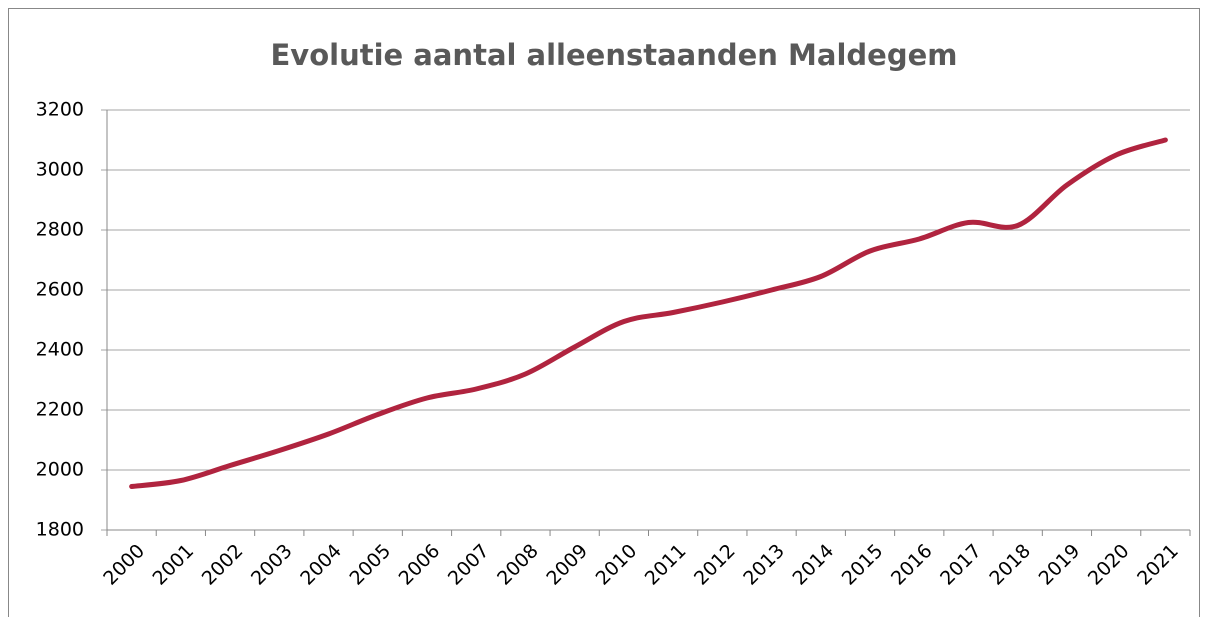 This screenshot has width=1208, height=621. What do you see at coordinates (60, 110) in the screenshot?
I see `y-tick-label: 3200` at bounding box center [60, 110].